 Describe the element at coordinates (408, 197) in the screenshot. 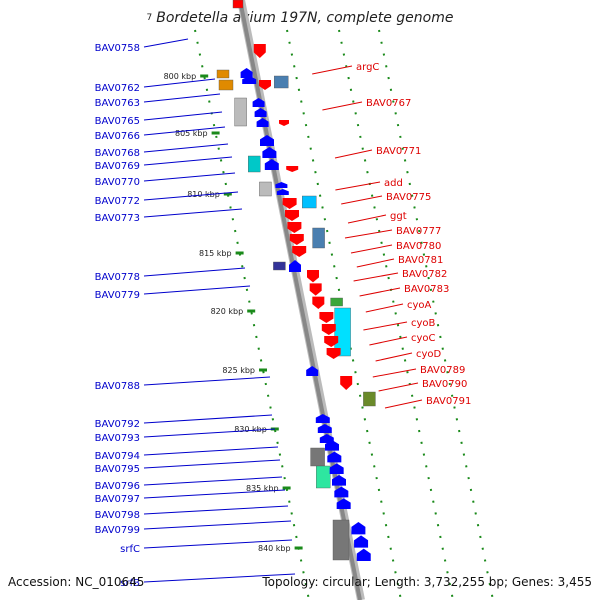

I see `right-gene-label: BAV0775` at that location.